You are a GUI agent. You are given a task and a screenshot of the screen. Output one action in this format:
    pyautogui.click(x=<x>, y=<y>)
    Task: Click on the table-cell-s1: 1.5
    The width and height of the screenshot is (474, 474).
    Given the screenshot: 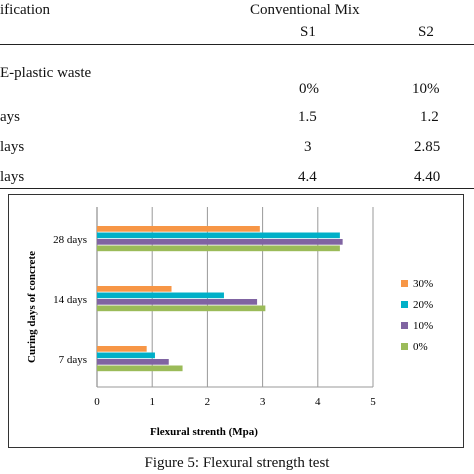 What is the action you would take?
    pyautogui.click(x=307, y=117)
    